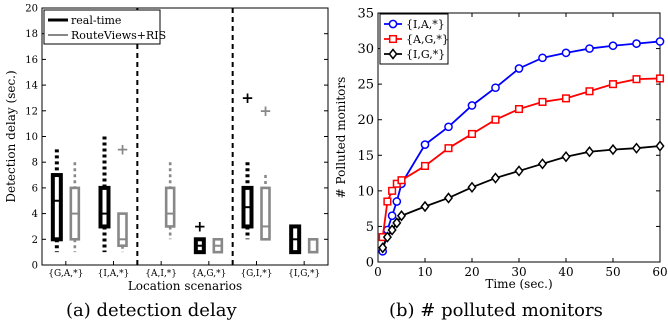 The width and height of the screenshot is (668, 331). I want to click on caption-b: (b) # polluted monitors, so click(496, 310).